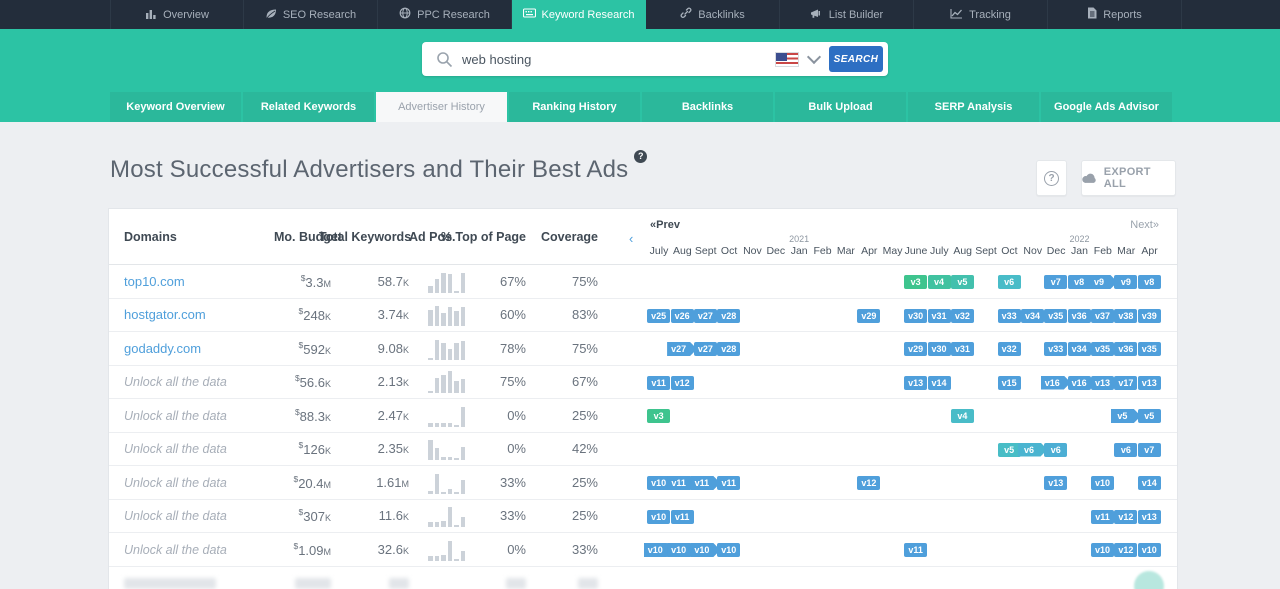  What do you see at coordinates (981, 14) in the screenshot?
I see `topnav-item-tracking: Tracking` at bounding box center [981, 14].